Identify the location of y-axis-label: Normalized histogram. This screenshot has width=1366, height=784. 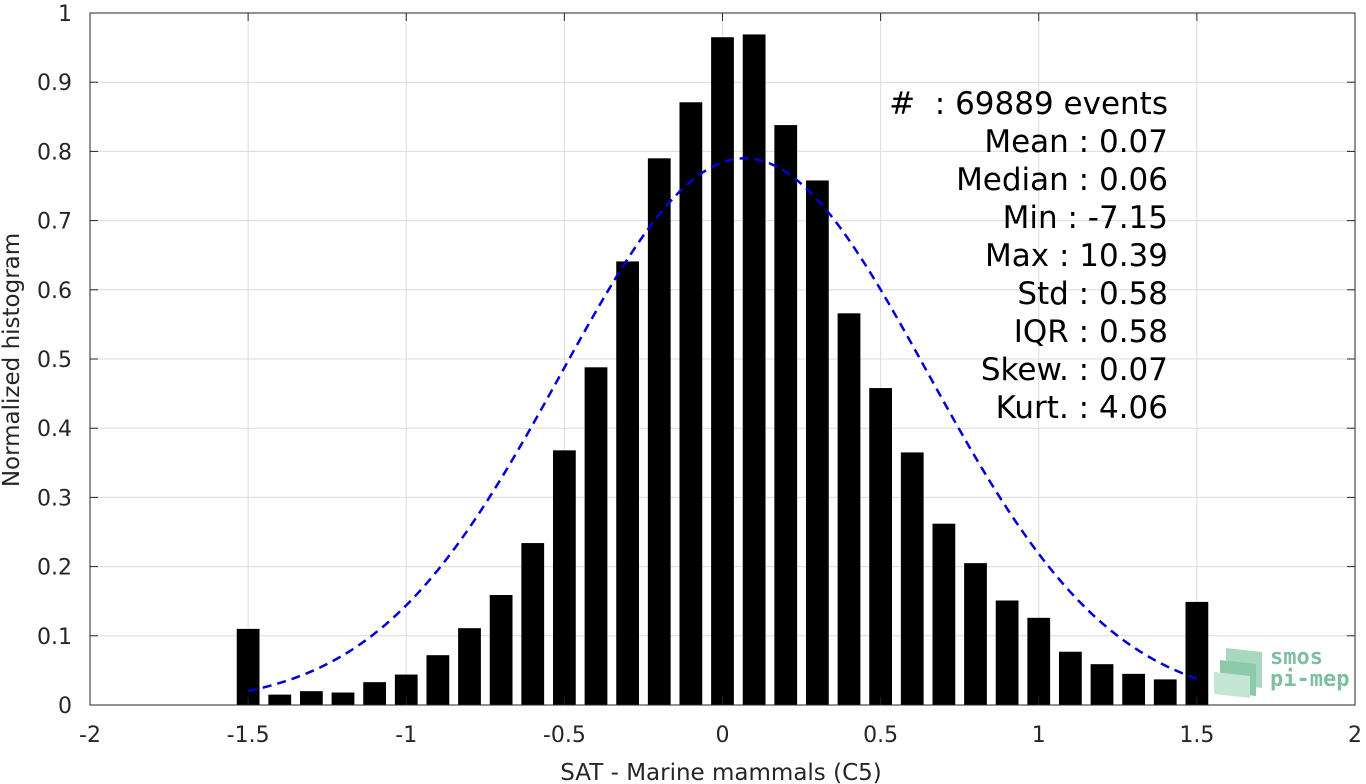
(12, 360).